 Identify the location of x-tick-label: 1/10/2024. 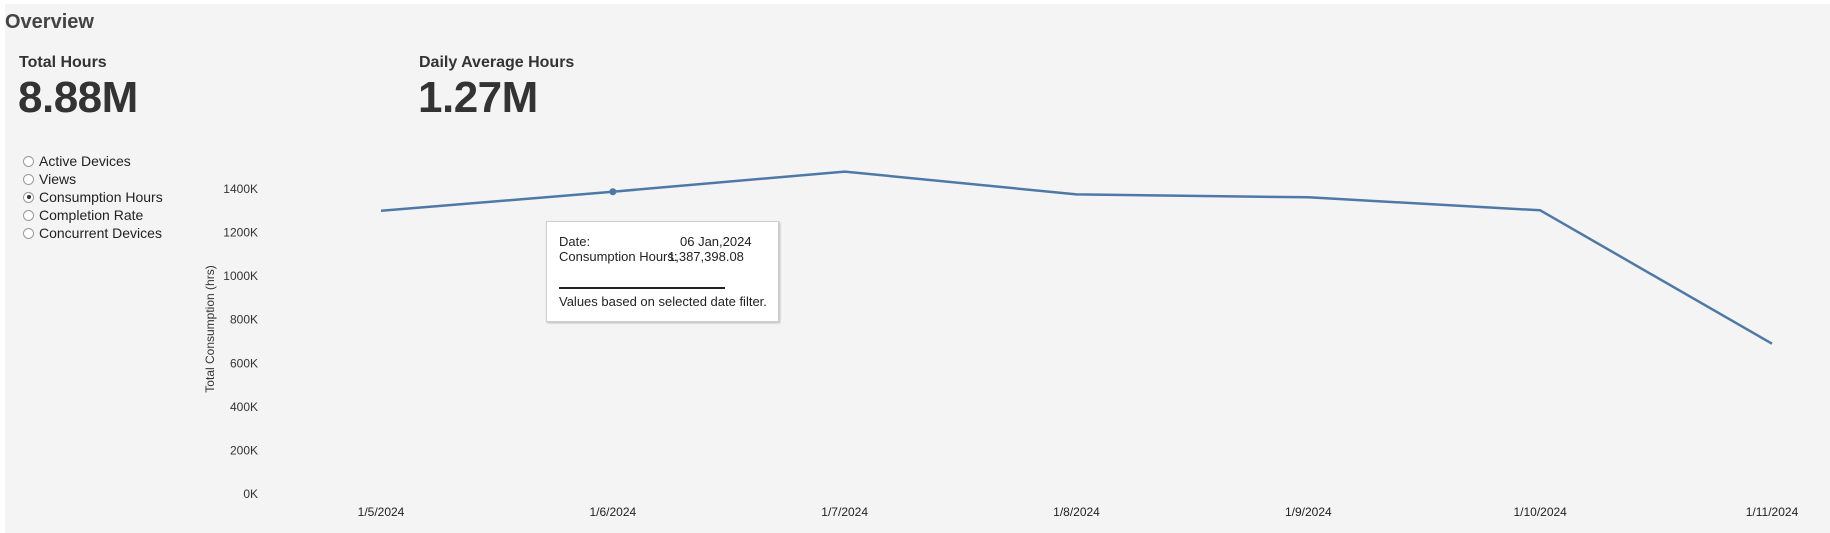
(1540, 512).